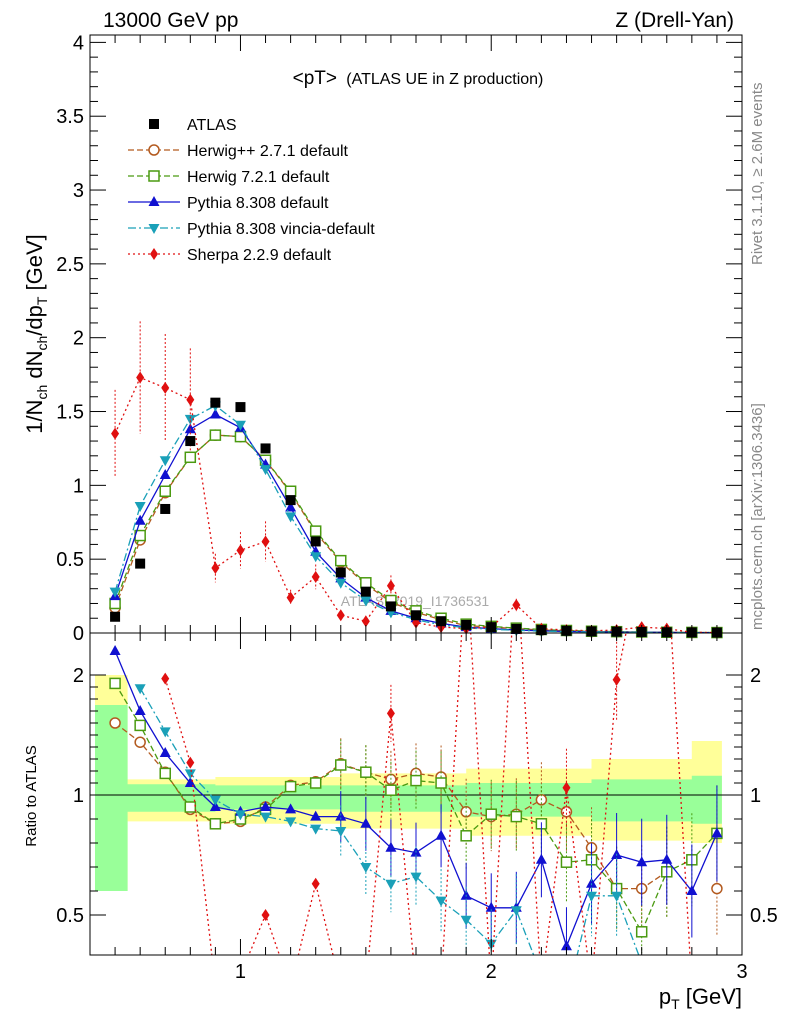 This screenshot has width=786, height=1024. I want to click on y-tick-label-main: 2, so click(78, 339).